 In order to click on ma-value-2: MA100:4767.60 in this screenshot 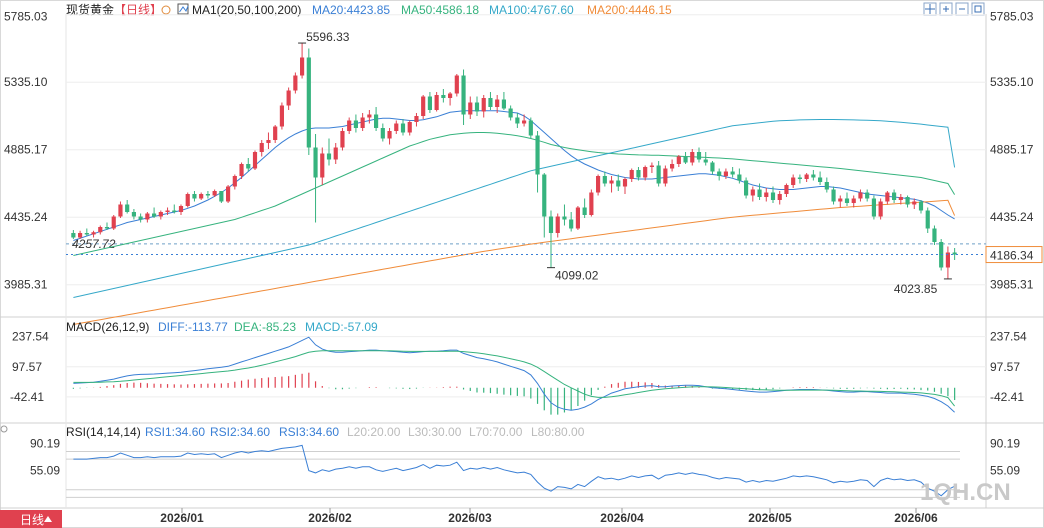, I will do `click(531, 10)`.